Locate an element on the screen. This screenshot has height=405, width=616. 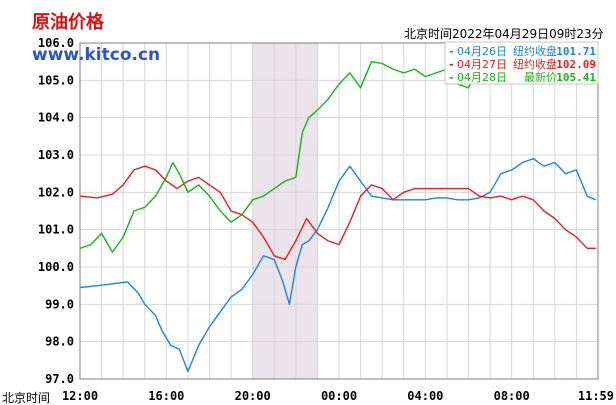
legend-name: 04月26日 is located at coordinates (482, 51).